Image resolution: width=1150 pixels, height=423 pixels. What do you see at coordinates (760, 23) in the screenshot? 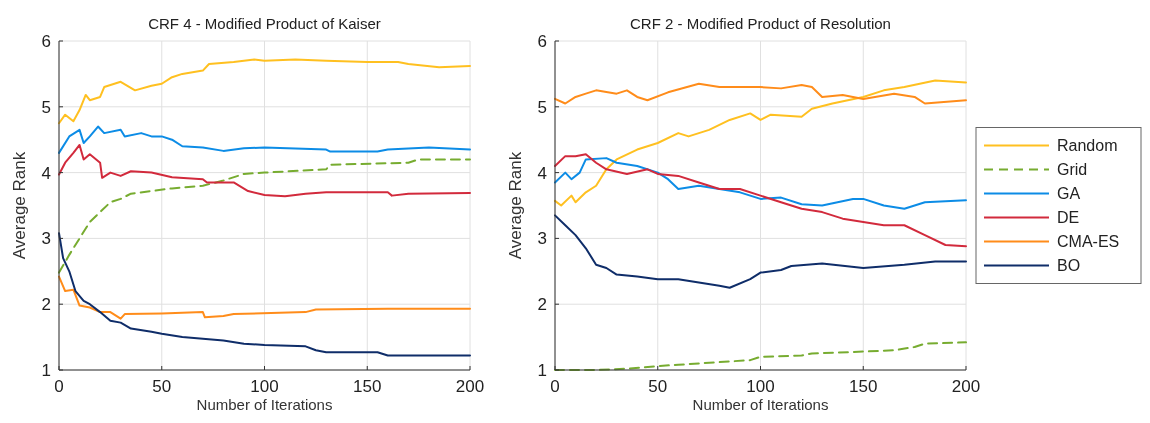
I see `chart-title: CRF 2 - Modified Product of Resolution` at bounding box center [760, 23].